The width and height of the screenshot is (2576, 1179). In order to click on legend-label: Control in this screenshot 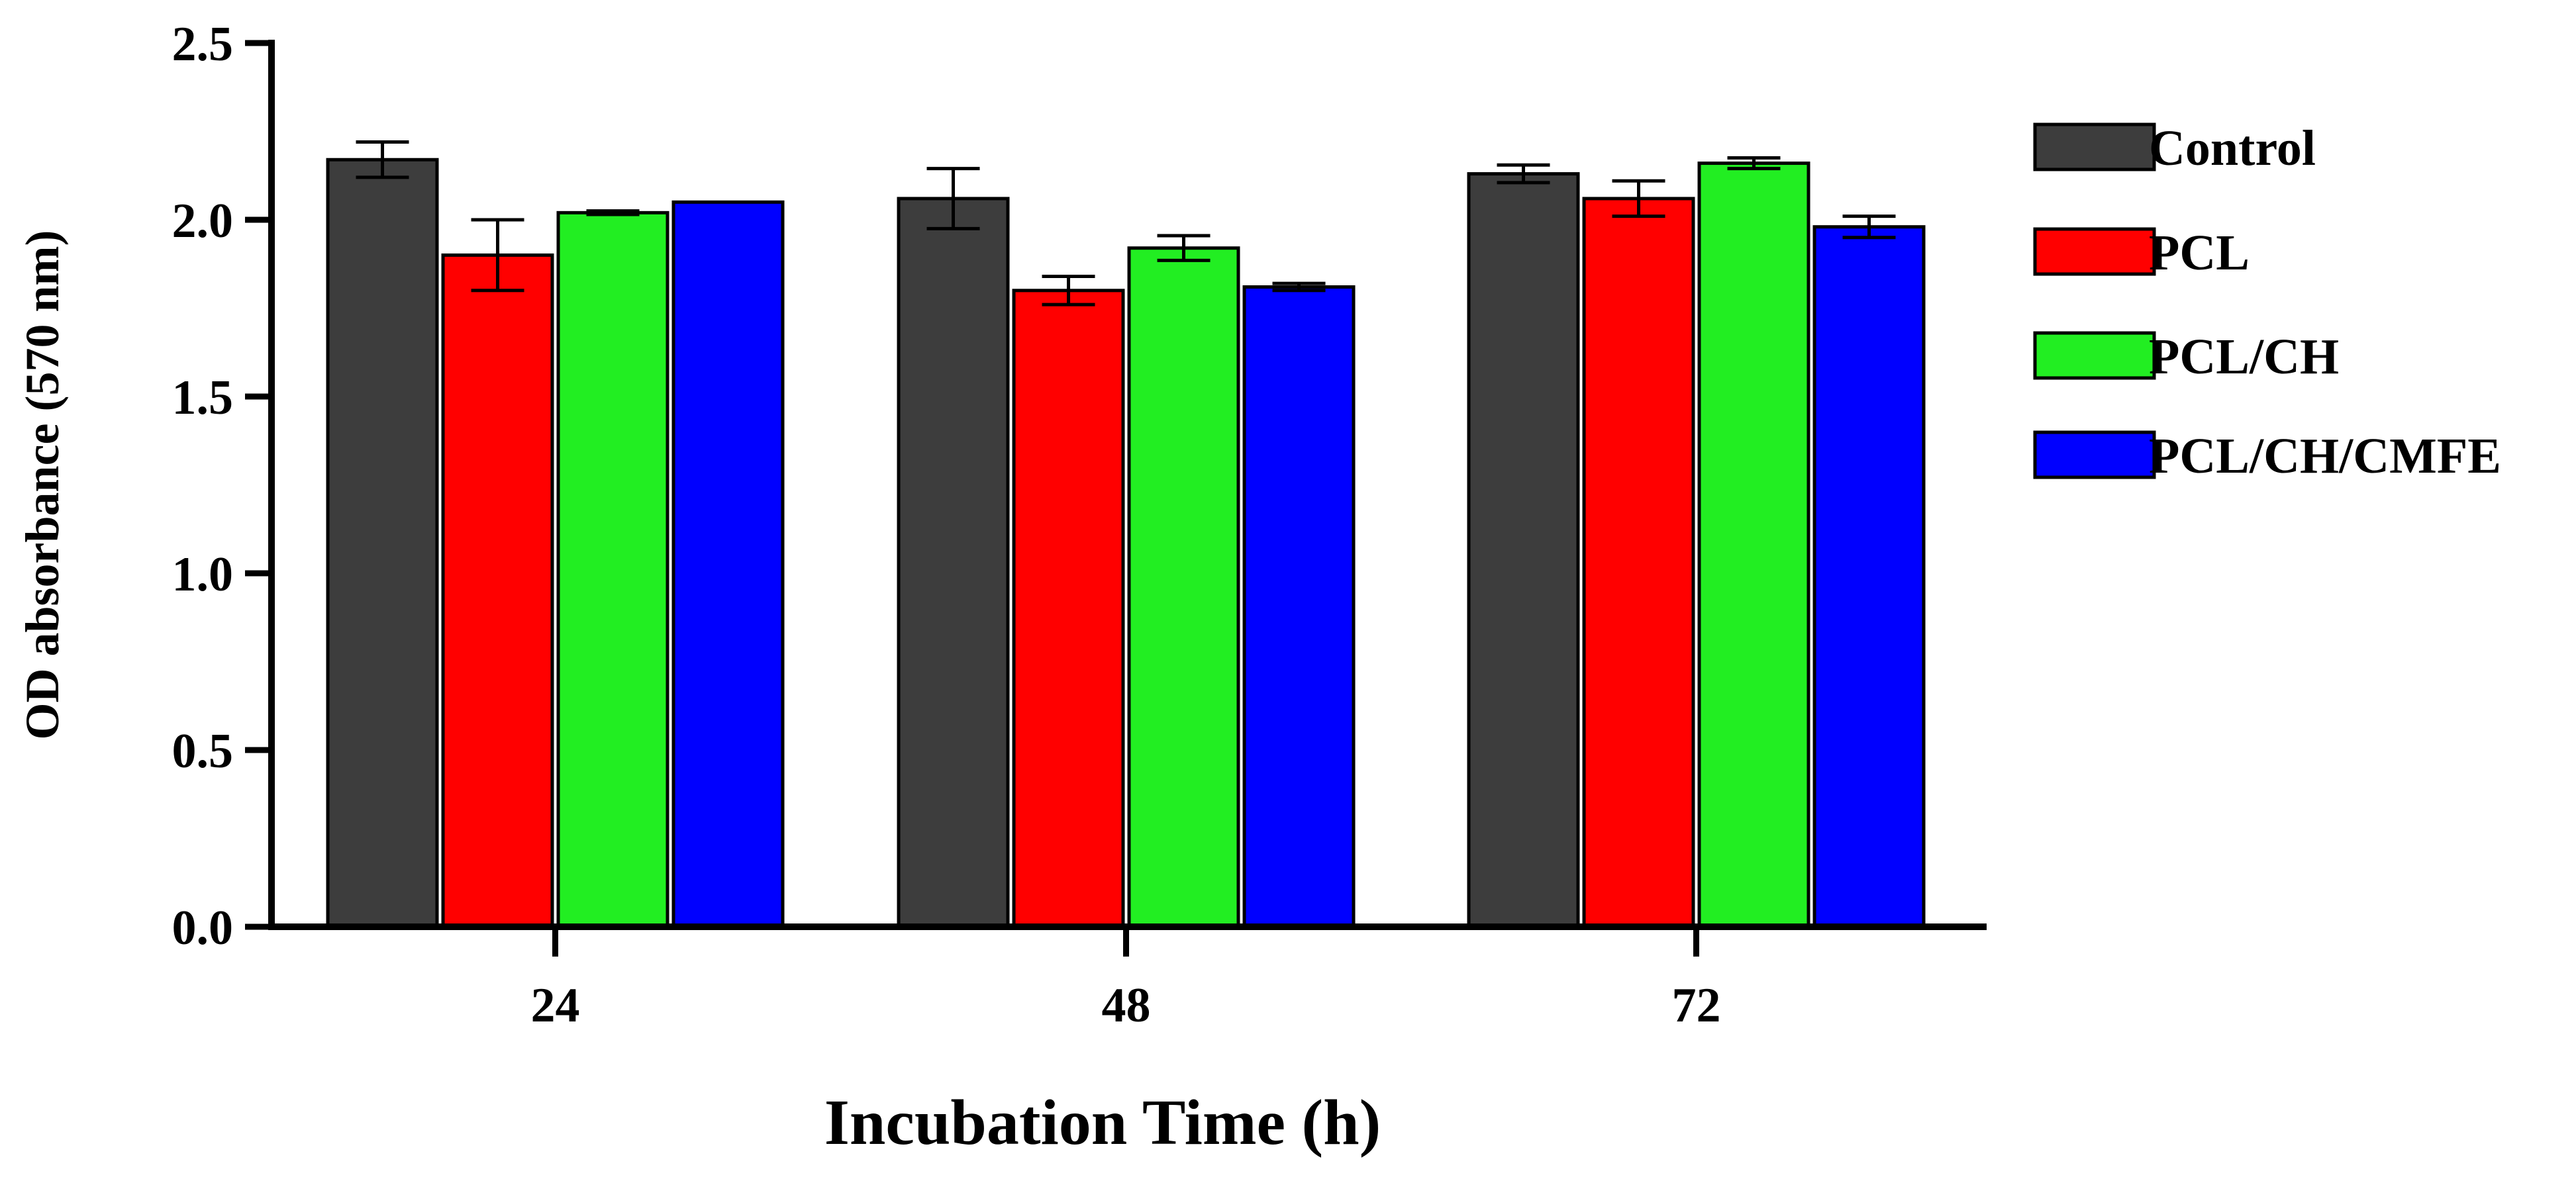, I will do `click(2232, 148)`.